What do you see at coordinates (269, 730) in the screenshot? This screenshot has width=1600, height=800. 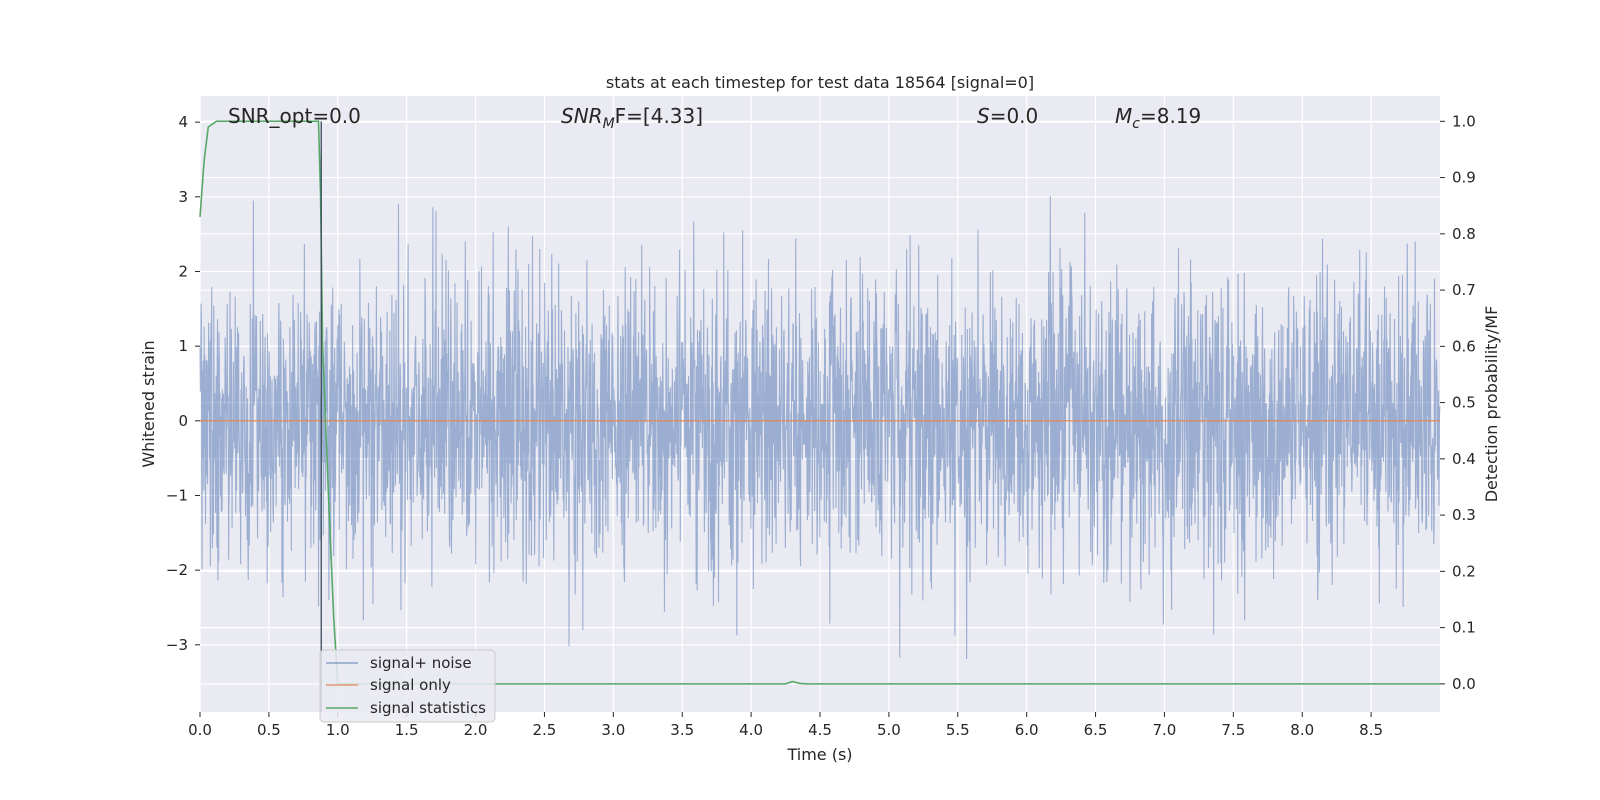 I see `x-tick-label: 0.5` at bounding box center [269, 730].